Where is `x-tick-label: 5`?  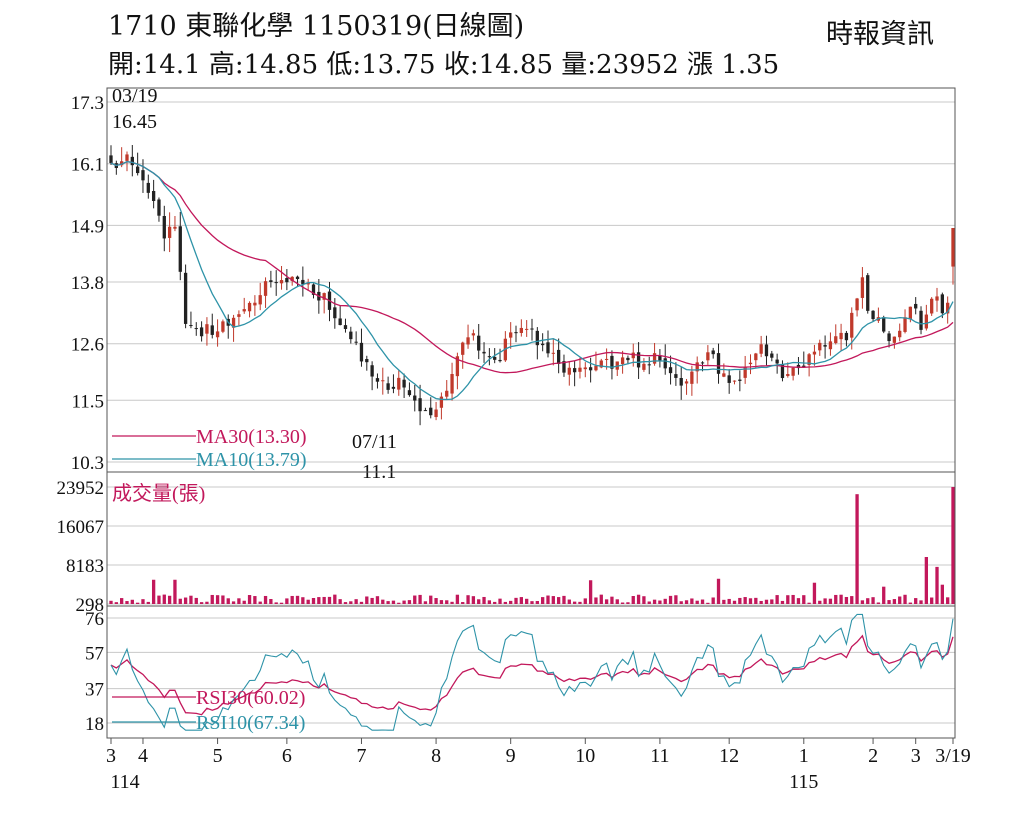
x-tick-label: 5 is located at coordinates (218, 756).